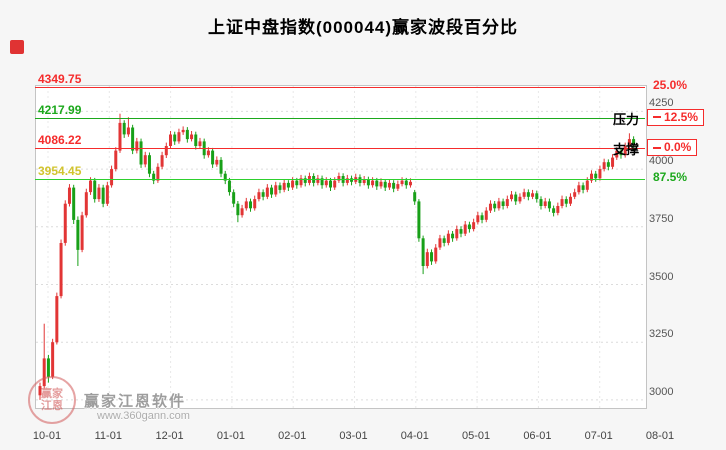 This screenshot has height=450, width=726. Describe the element at coordinates (670, 176) in the screenshot. I see `wave-percent-87.5%: 87.5%` at that location.